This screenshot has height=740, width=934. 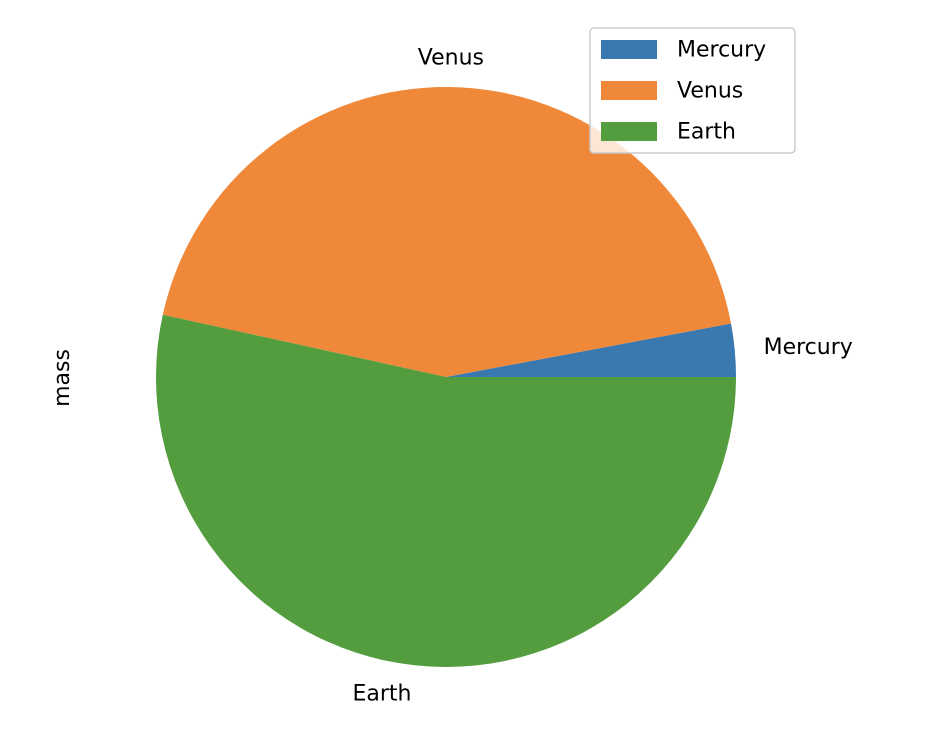 I want to click on slice-label-mercury: Mercury, so click(x=808, y=347).